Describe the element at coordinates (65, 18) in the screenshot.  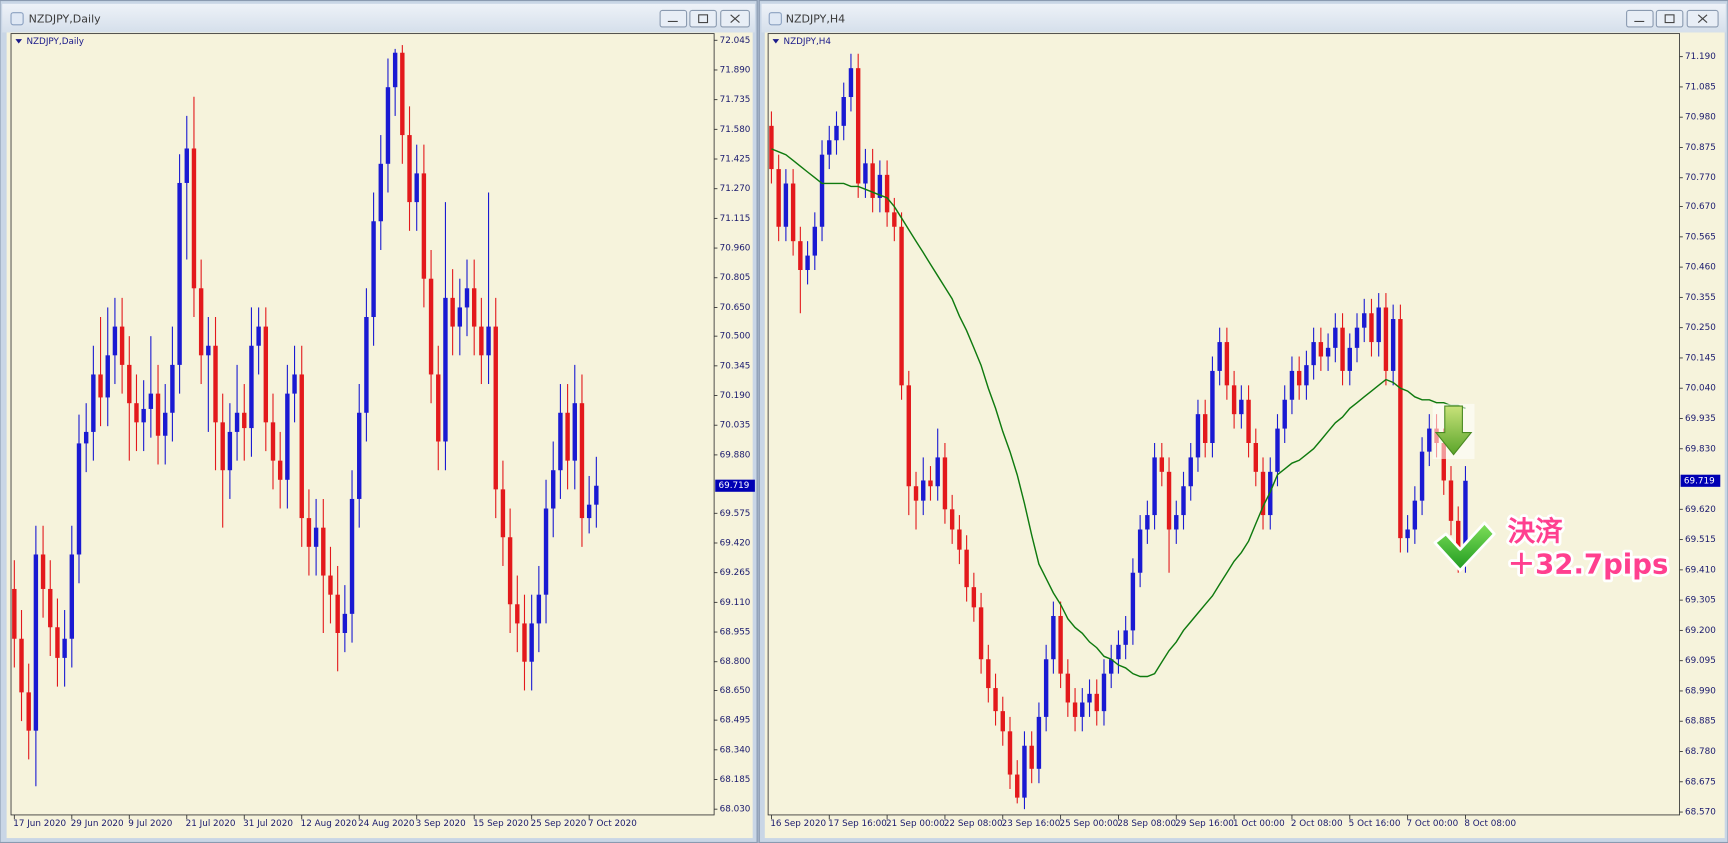
I see `window-title: NZDJPY,Daily` at that location.